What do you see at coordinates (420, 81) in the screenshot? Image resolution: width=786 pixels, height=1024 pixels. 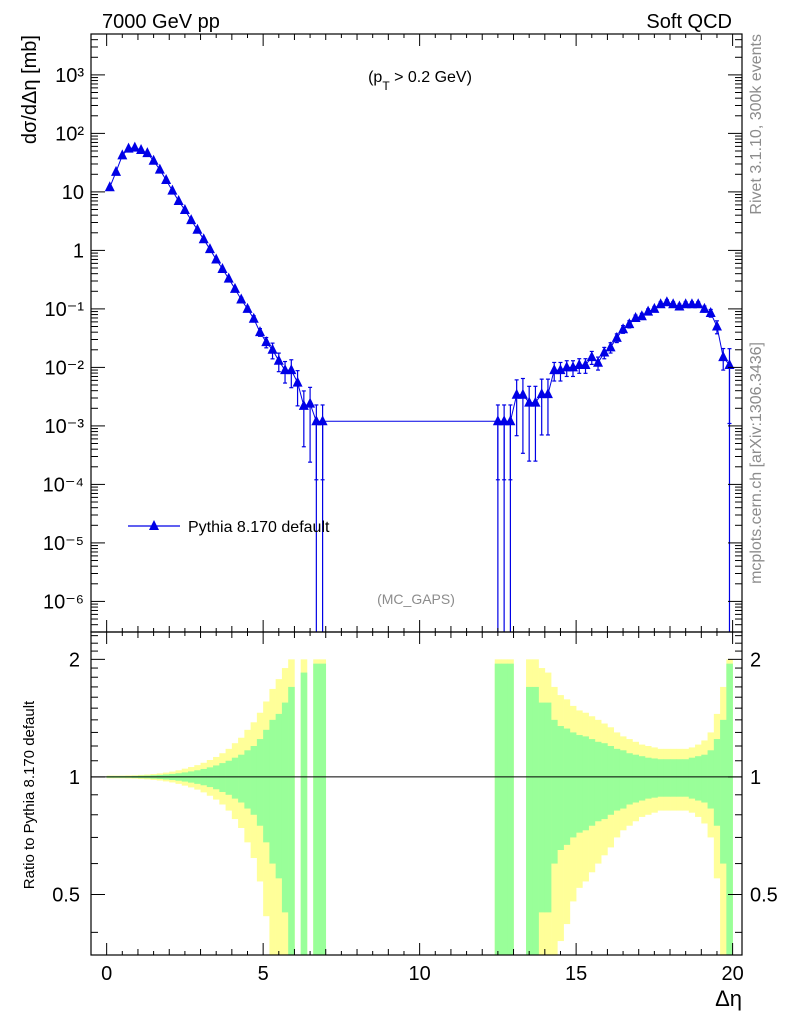 I see `pt-cut-annotation: (pT > 0.2 GeV)` at bounding box center [420, 81].